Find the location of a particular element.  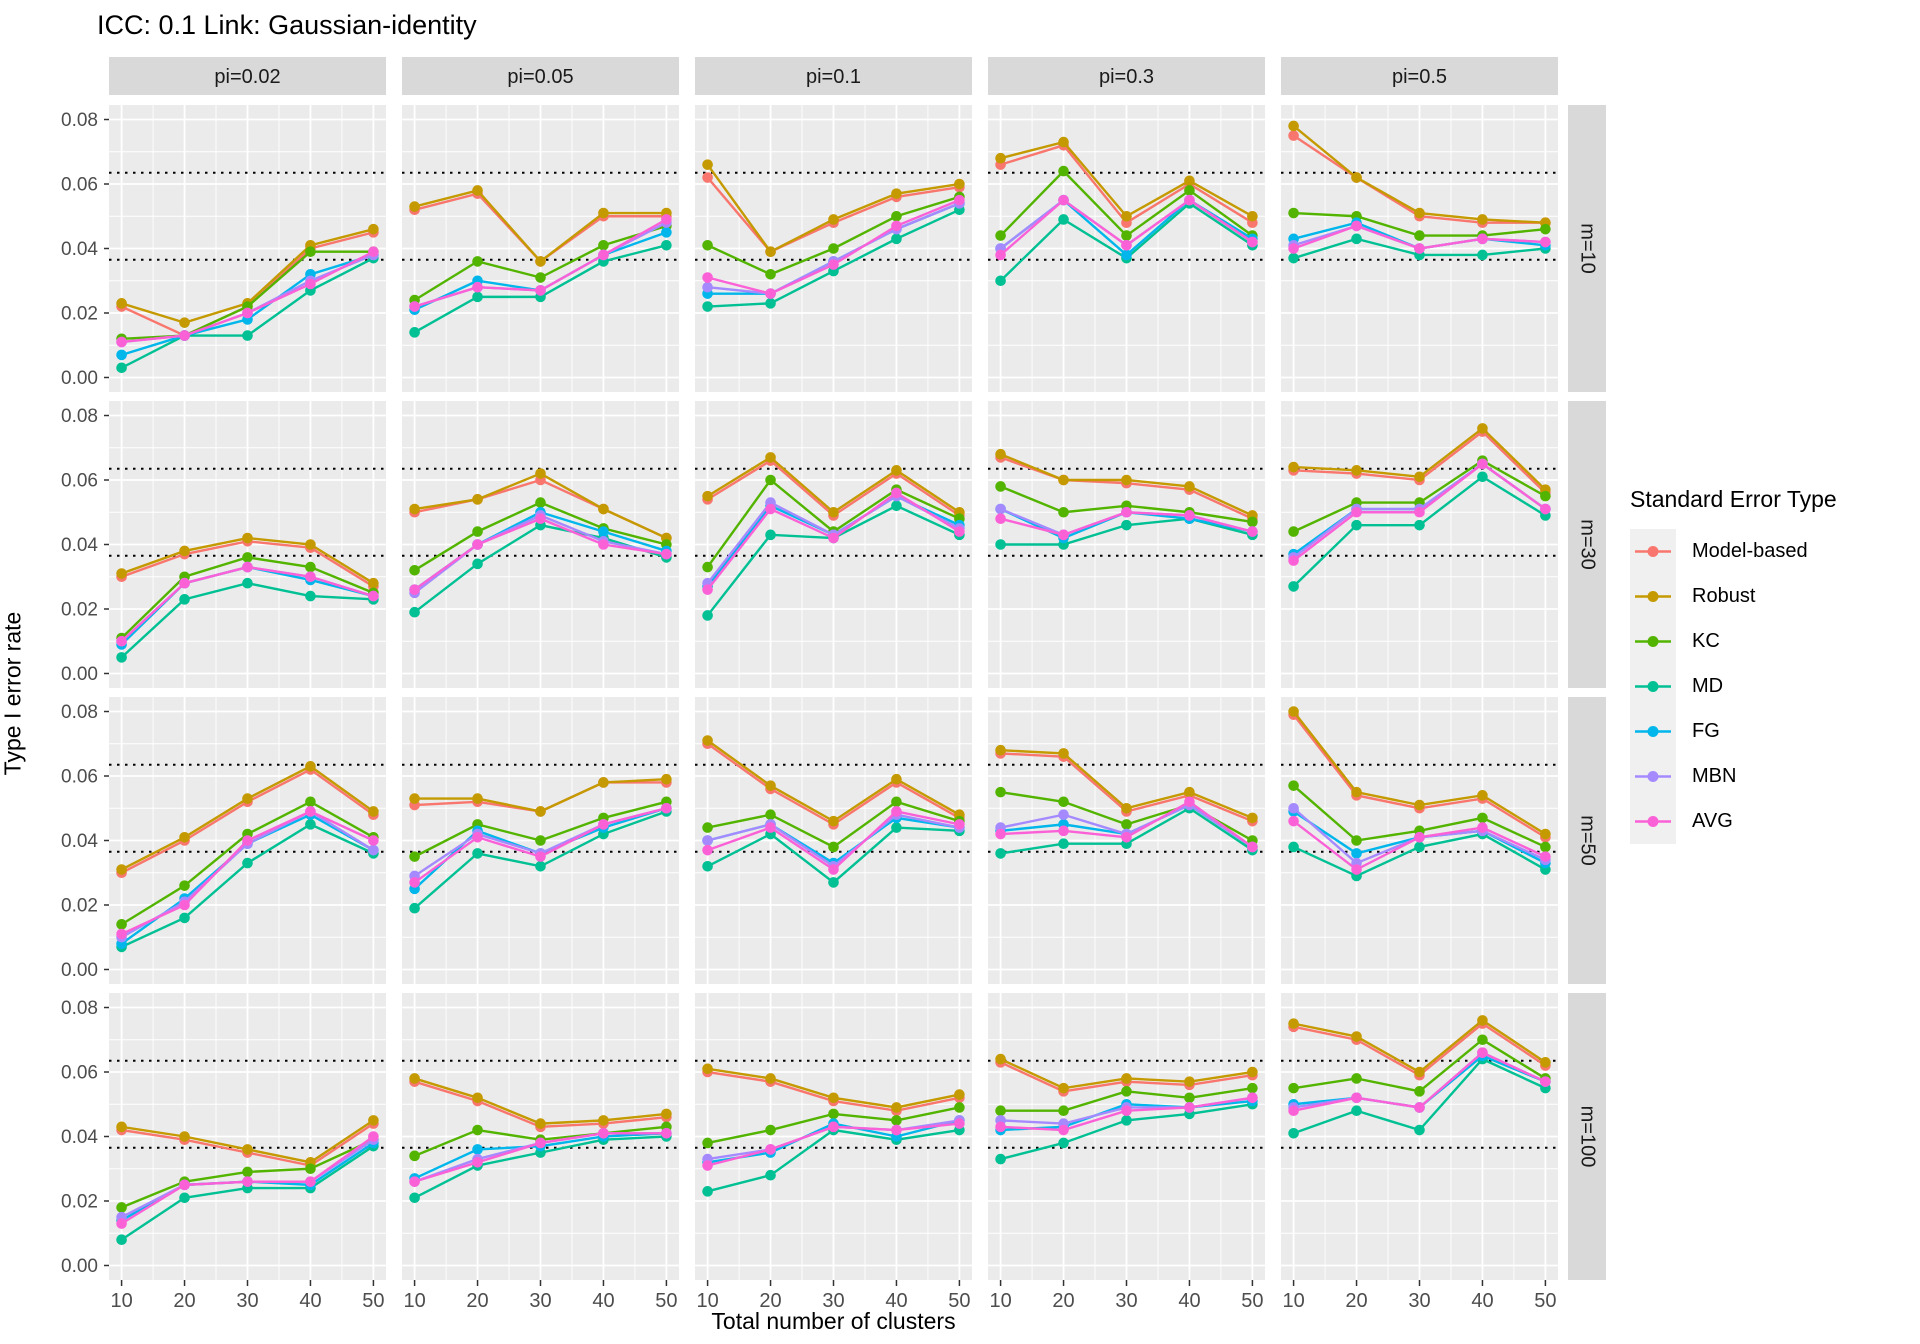

x-tick-label: 10 is located at coordinates (121, 1301).